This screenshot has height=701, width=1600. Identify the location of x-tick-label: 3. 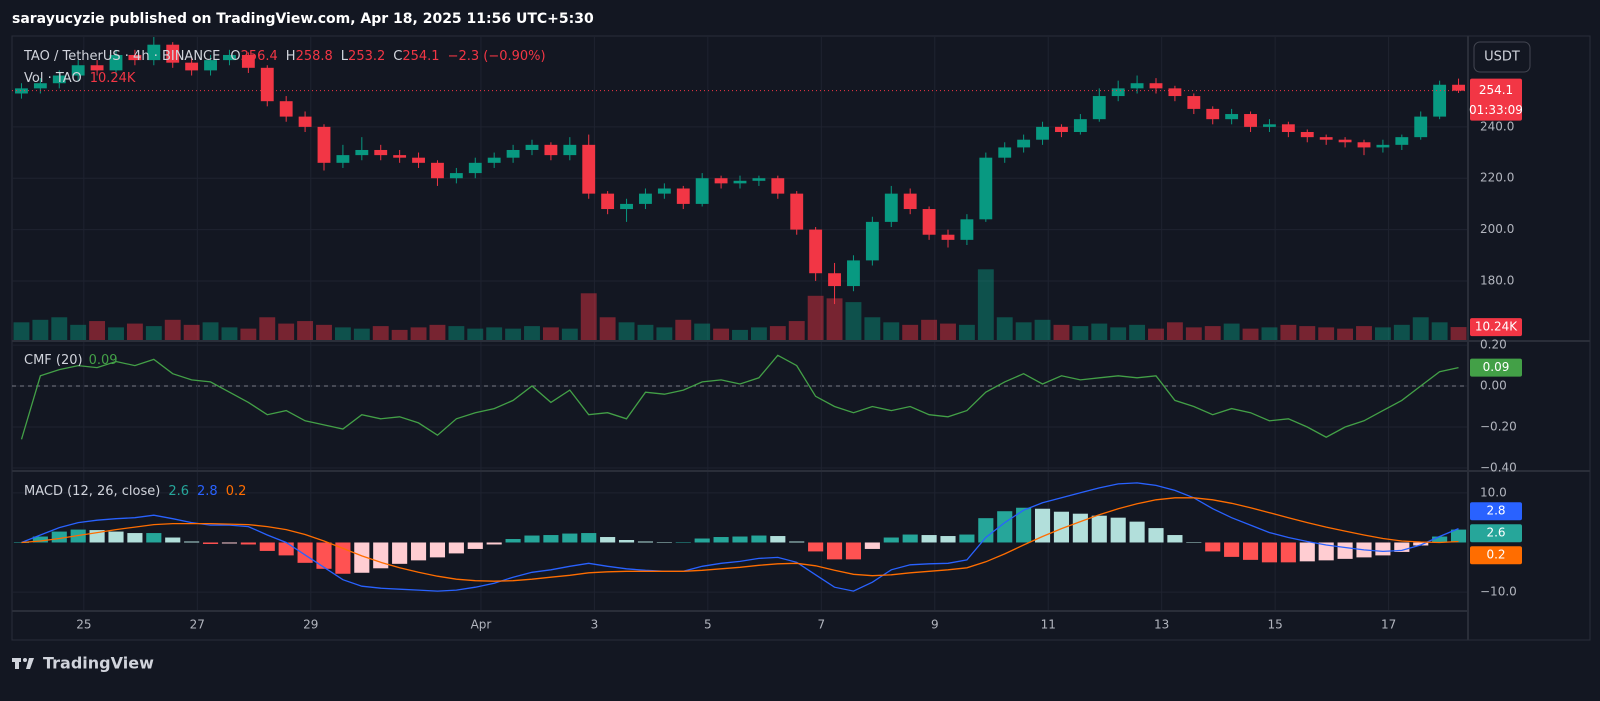
(595, 625).